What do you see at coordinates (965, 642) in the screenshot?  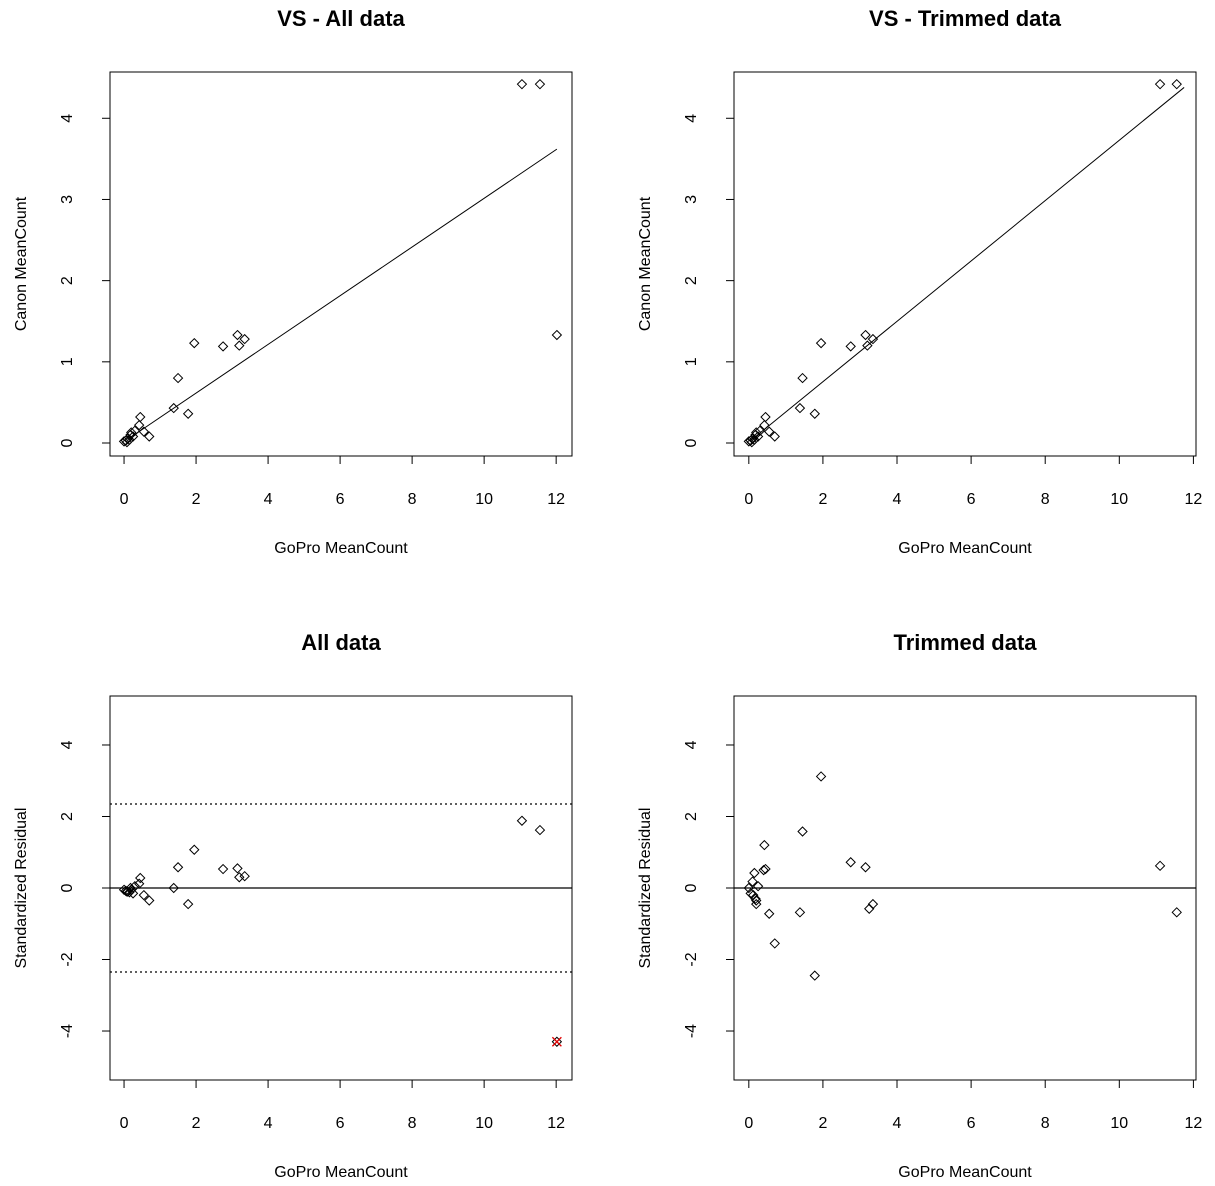 I see `chart-title: Trimmed data` at bounding box center [965, 642].